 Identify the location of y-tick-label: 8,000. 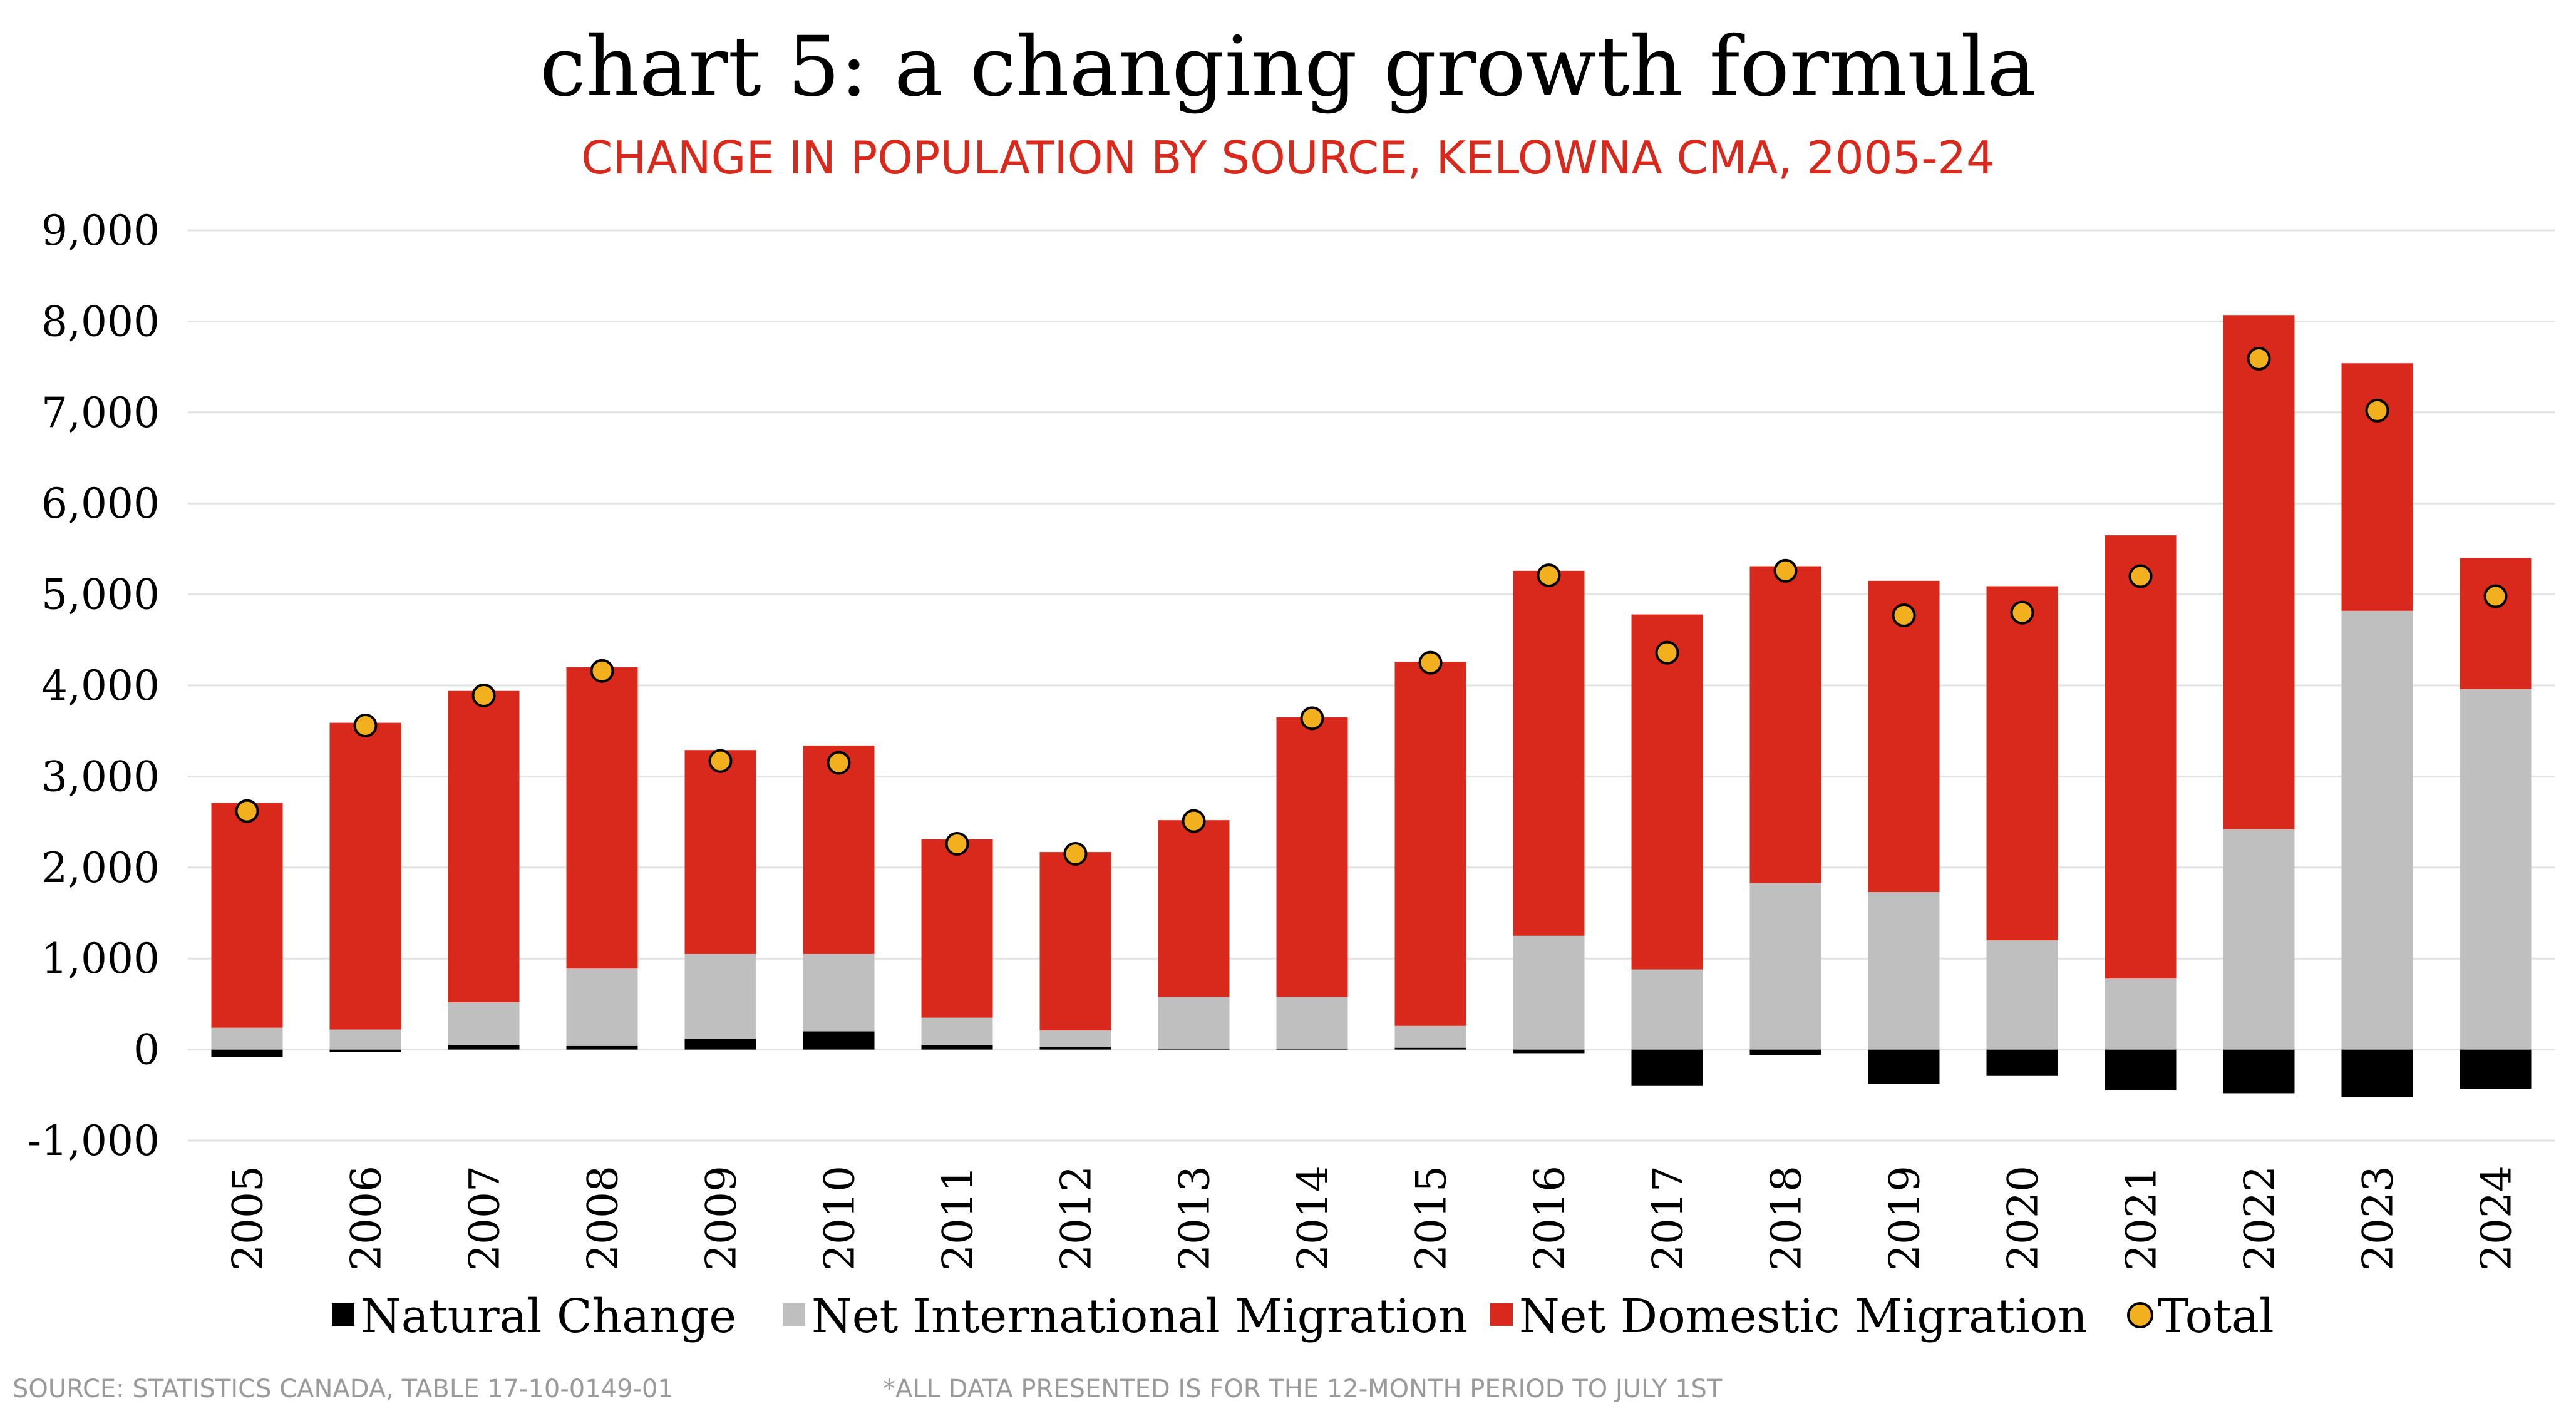
(100, 321).